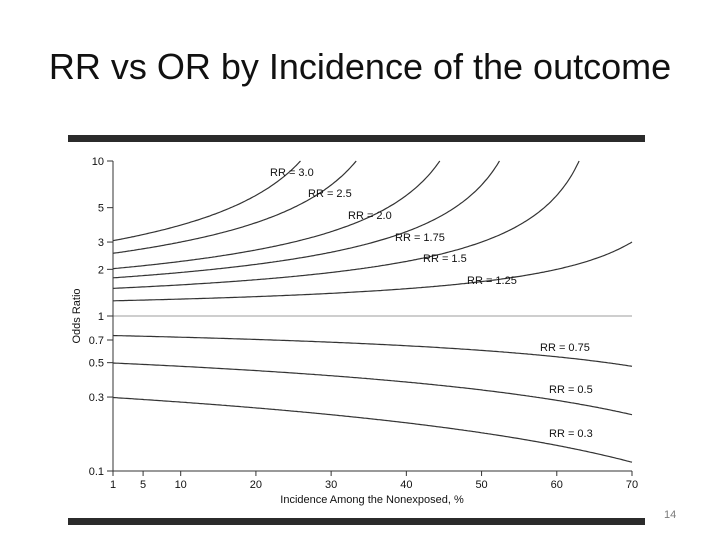  What do you see at coordinates (292, 173) in the screenshot?
I see `series-label-rr-3: RR = 3.0` at bounding box center [292, 173].